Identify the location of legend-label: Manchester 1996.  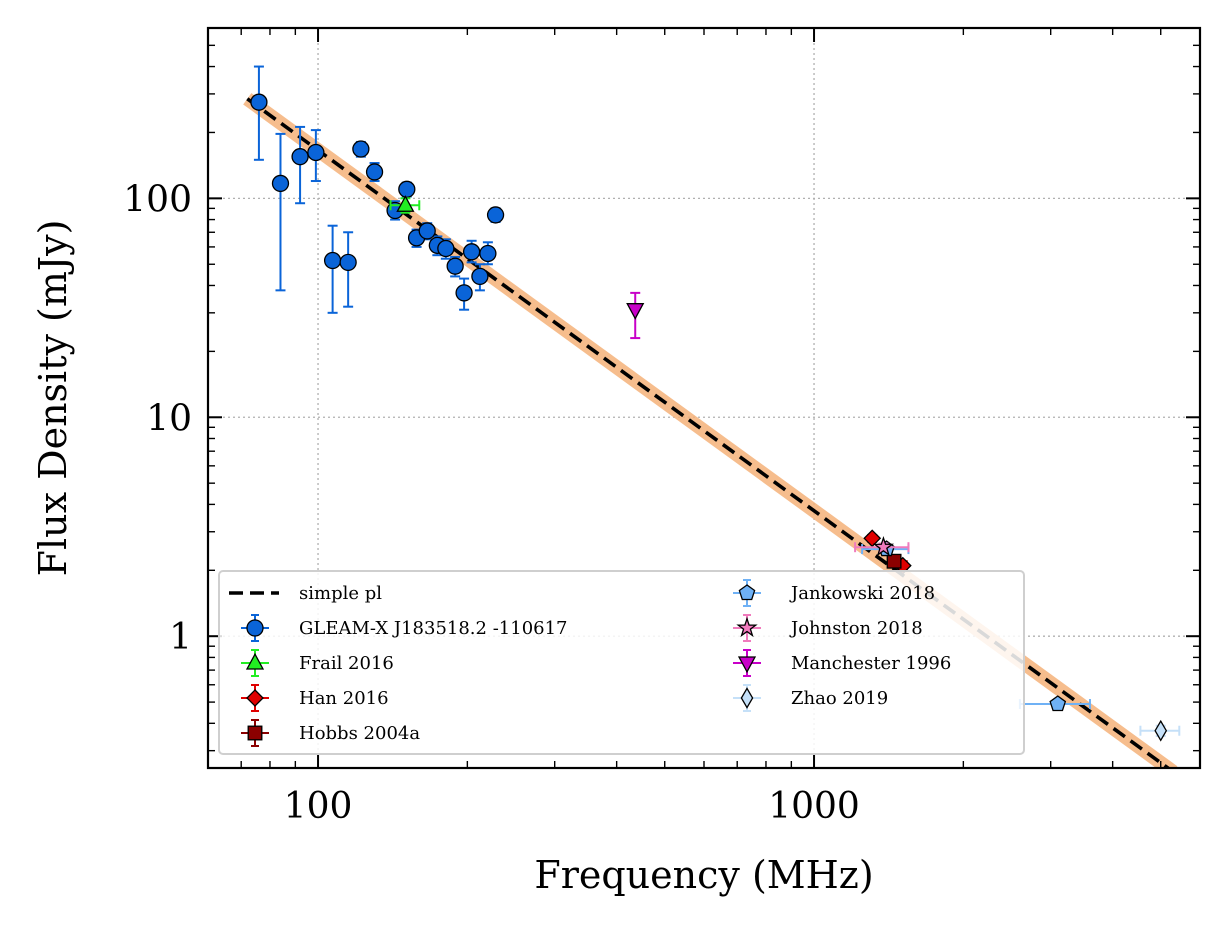
(871, 663).